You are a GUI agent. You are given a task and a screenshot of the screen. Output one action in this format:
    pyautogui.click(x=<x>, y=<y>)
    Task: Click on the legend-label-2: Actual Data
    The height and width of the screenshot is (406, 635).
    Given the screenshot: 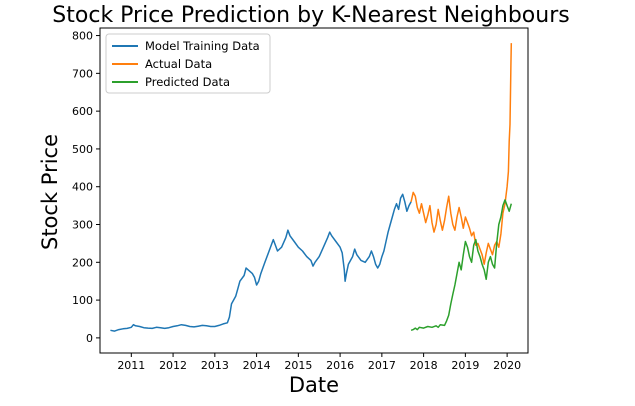 What is the action you would take?
    pyautogui.click(x=178, y=64)
    